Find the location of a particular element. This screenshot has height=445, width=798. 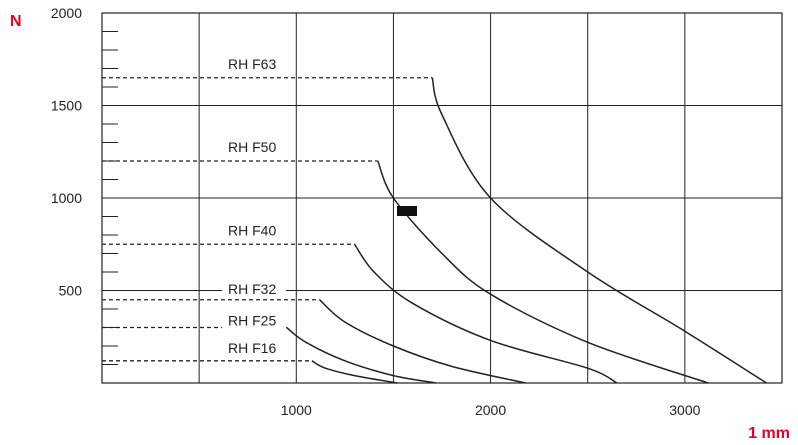

series-label: RH F50 is located at coordinates (252, 147).